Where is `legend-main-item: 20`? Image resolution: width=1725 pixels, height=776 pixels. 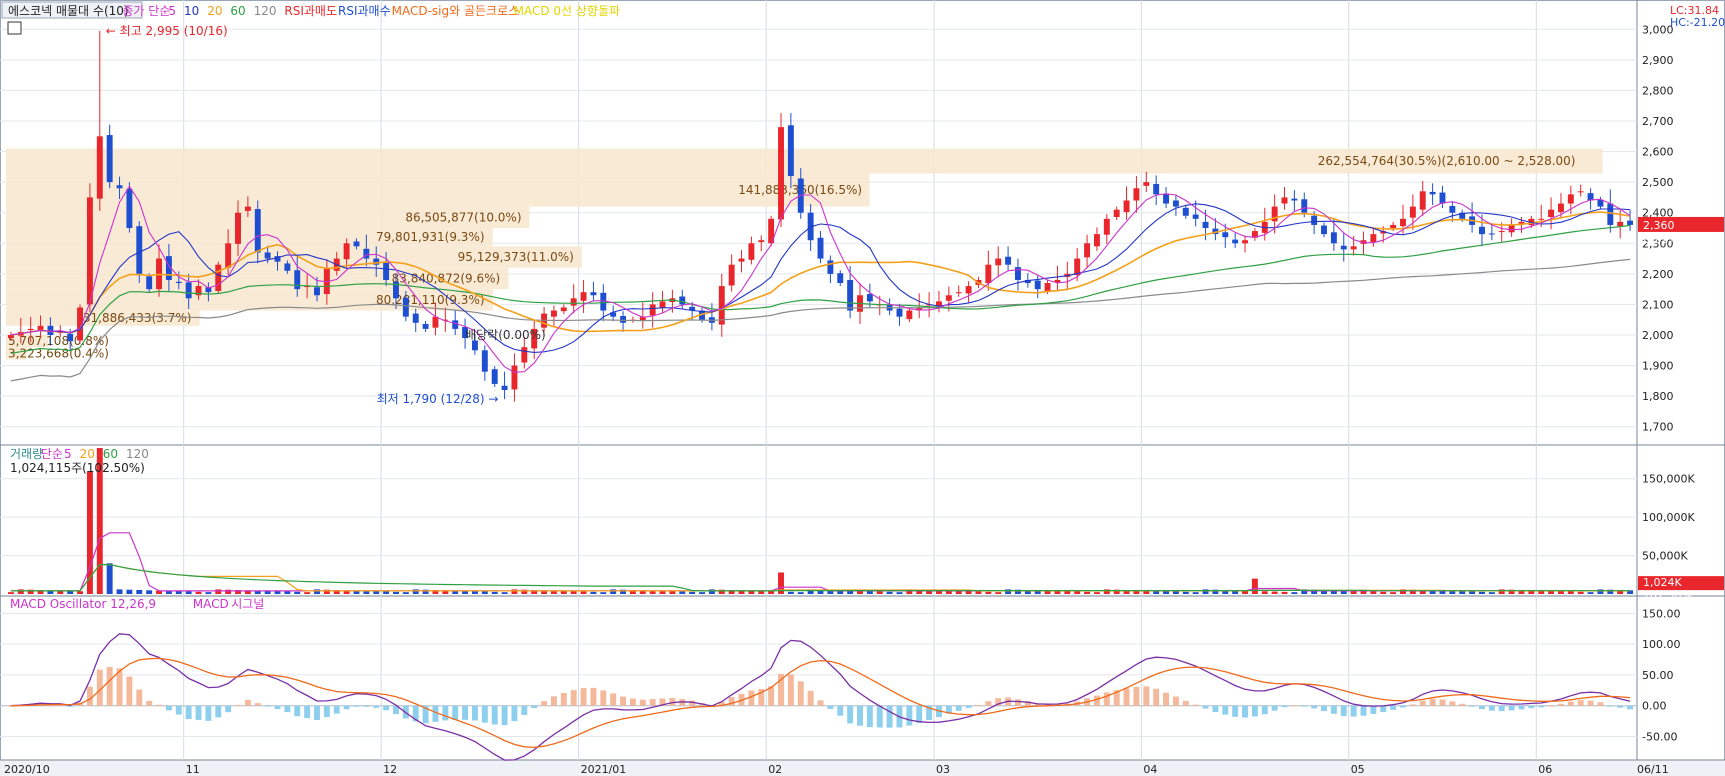 legend-main-item: 20 is located at coordinates (214, 11).